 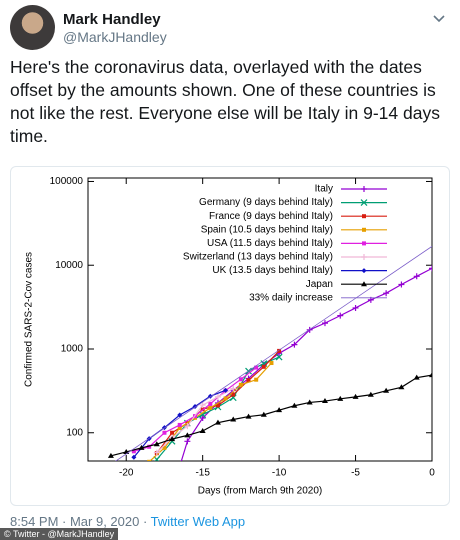 What do you see at coordinates (29, 136) in the screenshot?
I see `tweet-line: time.` at bounding box center [29, 136].